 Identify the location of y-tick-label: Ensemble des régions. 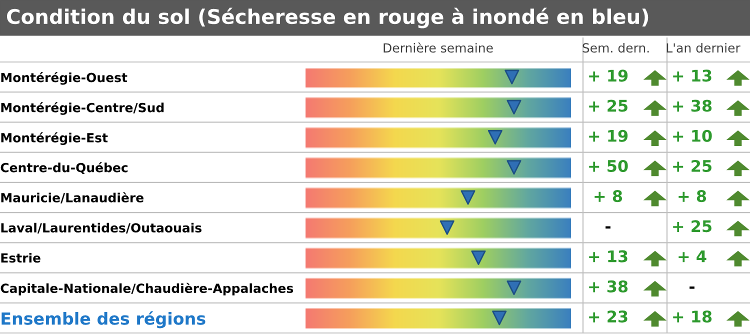
(104, 319).